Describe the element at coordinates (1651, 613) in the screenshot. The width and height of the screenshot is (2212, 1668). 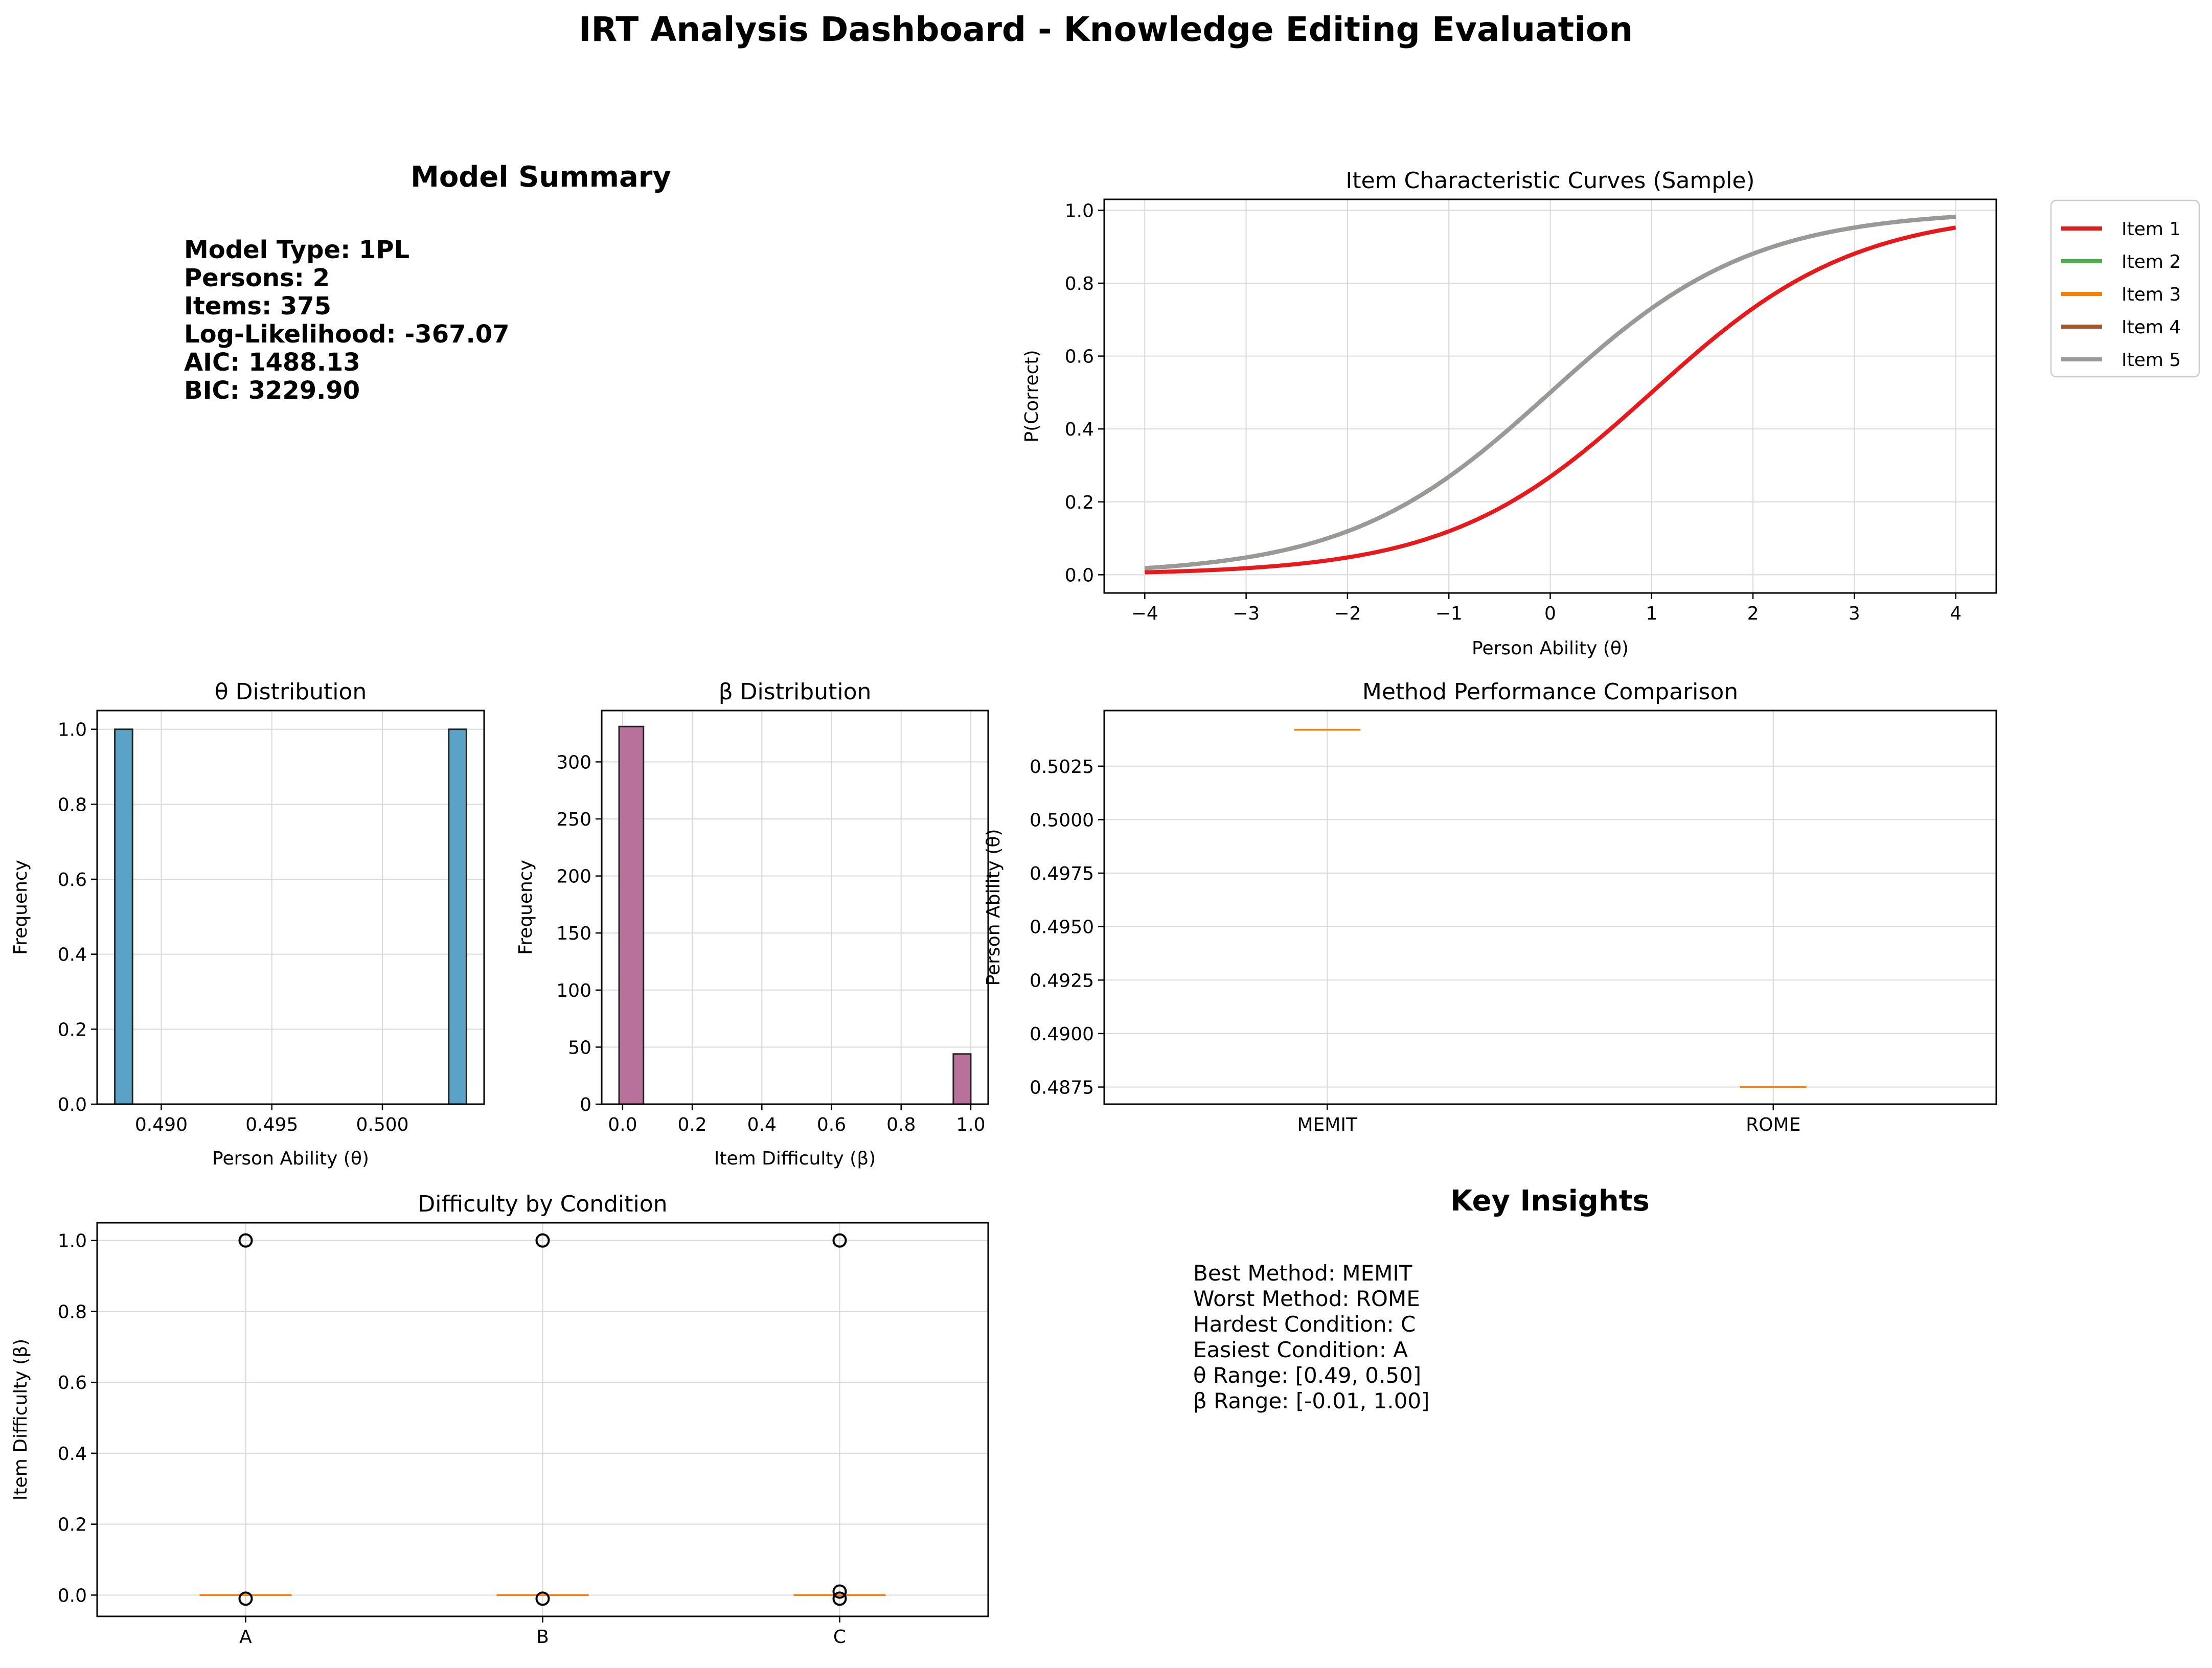
I see `icc-x-tick-label: 1` at that location.